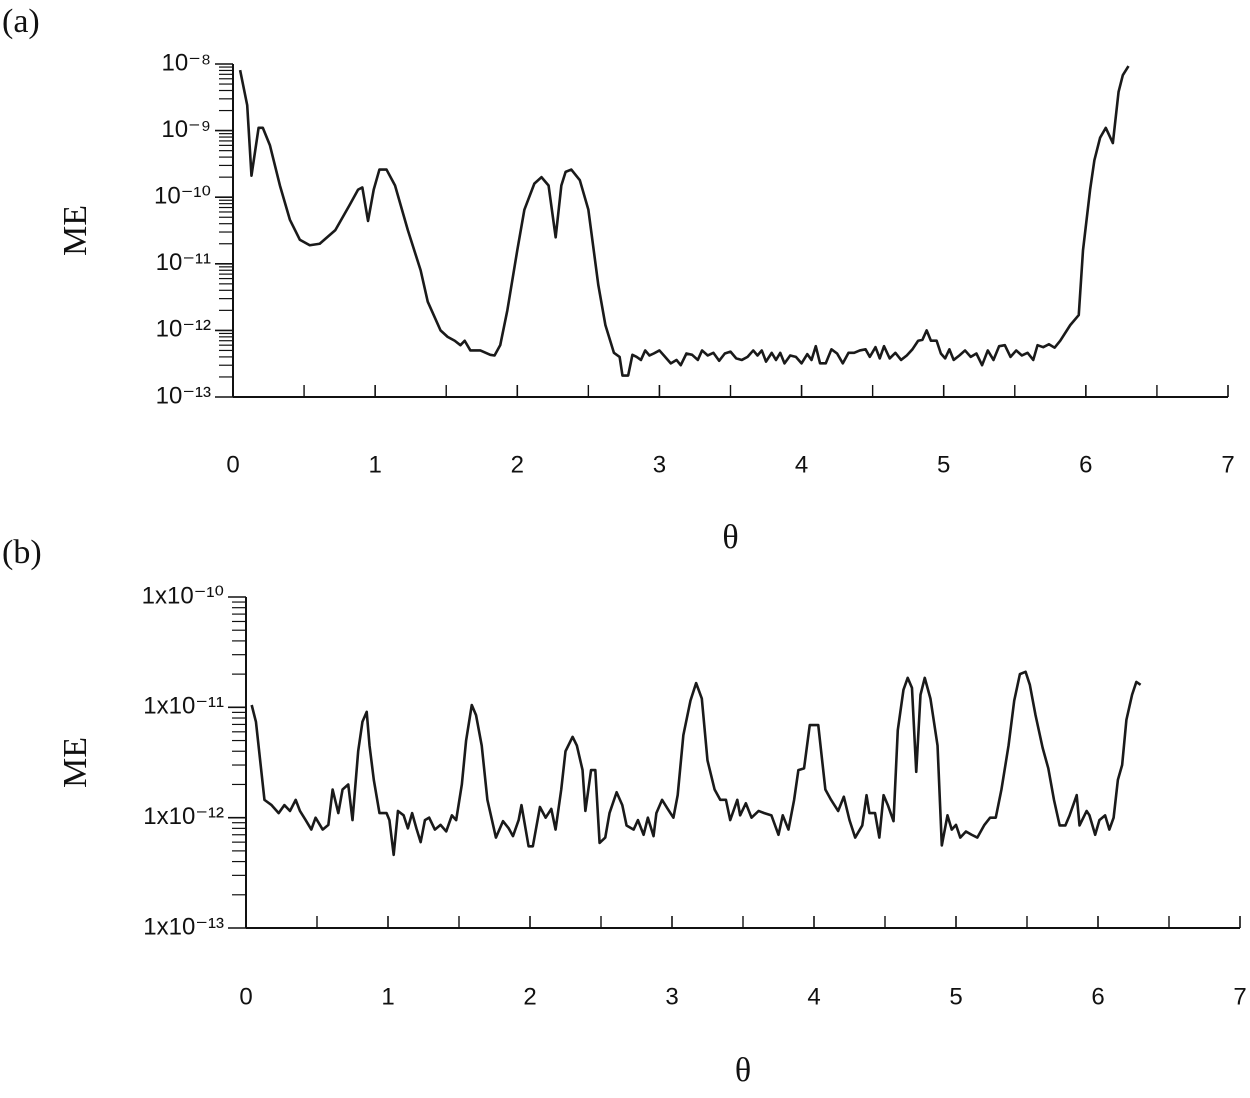  What do you see at coordinates (182, 196) in the screenshot?
I see `y-tick-label: 10⁻¹⁰` at bounding box center [182, 196].